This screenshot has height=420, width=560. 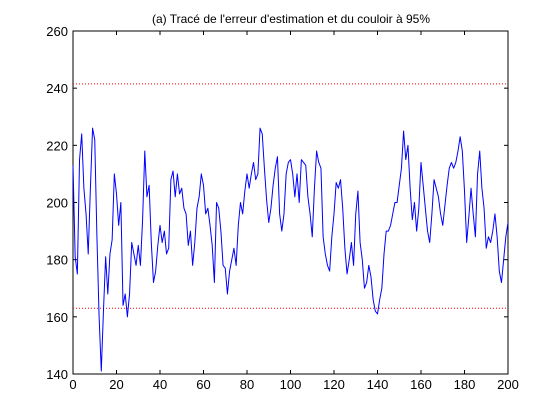 What do you see at coordinates (57, 317) in the screenshot?
I see `y-tick-label: 160` at bounding box center [57, 317].